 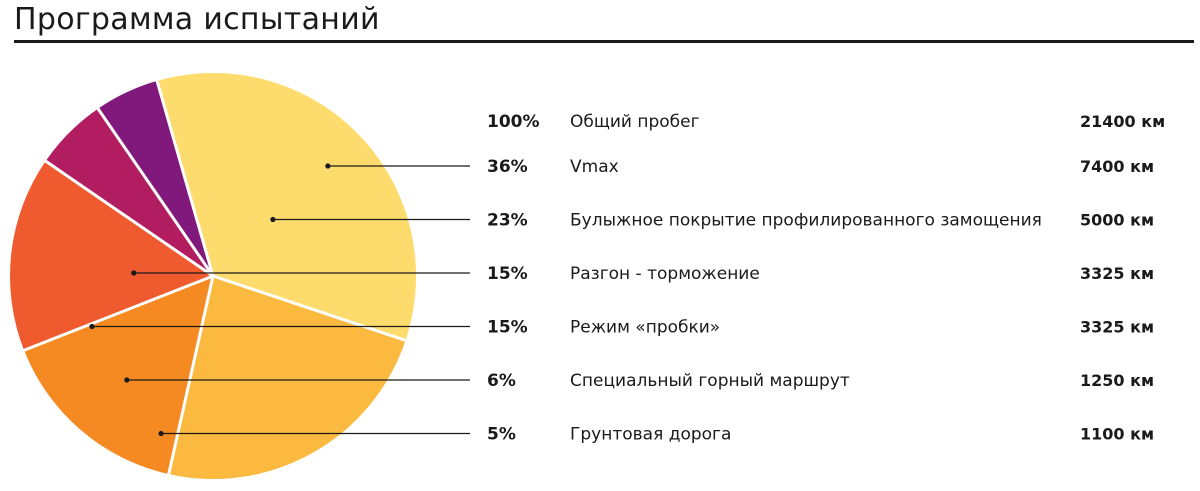 I want to click on slice-value: 7400 км, so click(x=1117, y=166).